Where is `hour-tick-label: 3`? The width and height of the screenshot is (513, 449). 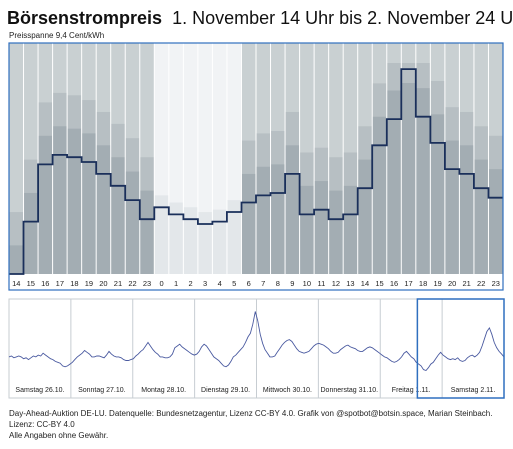 hour-tick-label: 3 is located at coordinates (205, 283).